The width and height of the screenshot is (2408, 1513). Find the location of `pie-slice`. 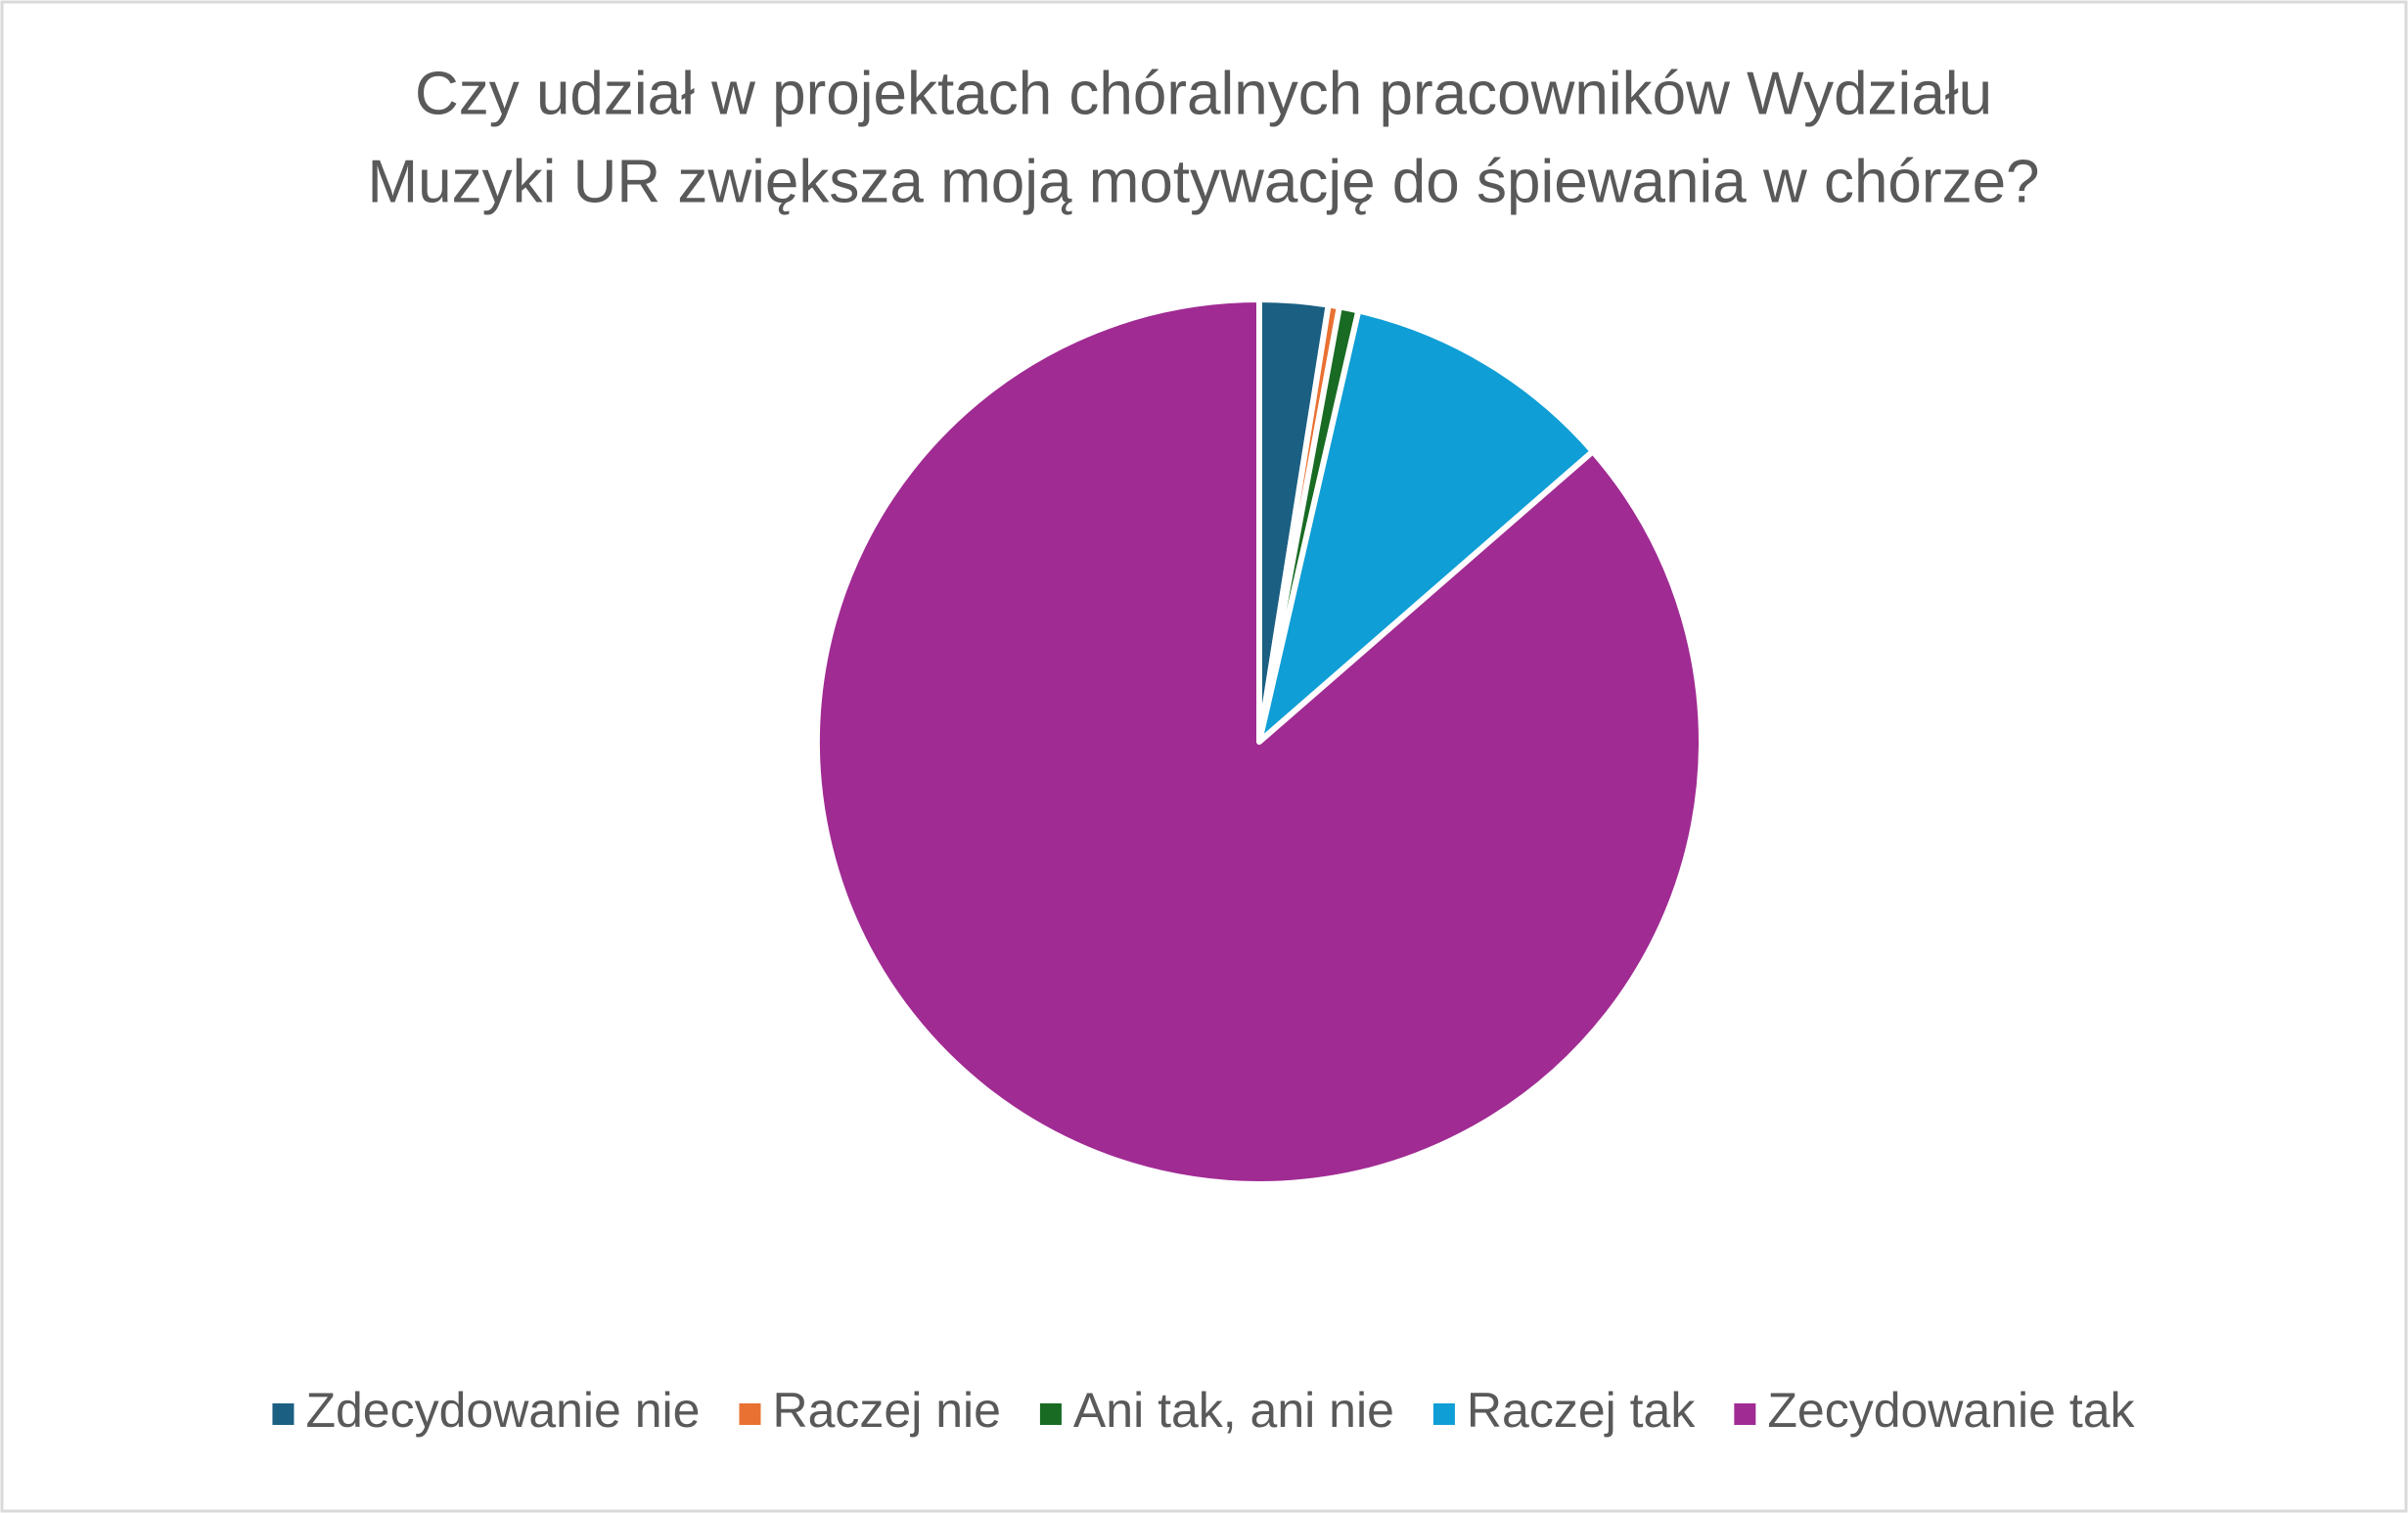

pie-slice is located at coordinates (1426, 526).